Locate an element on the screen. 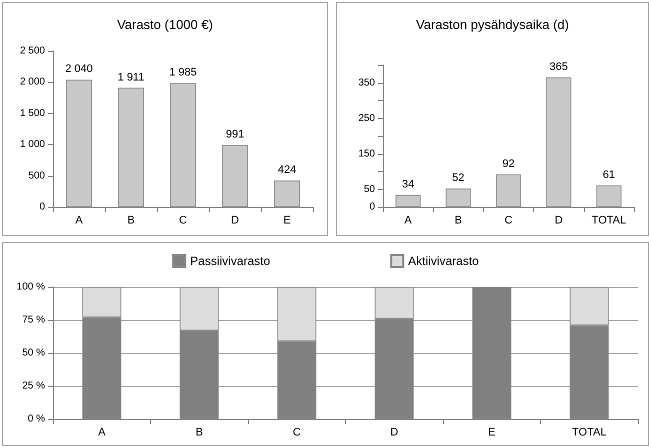  y-tick-label: 350 is located at coordinates (367, 82).